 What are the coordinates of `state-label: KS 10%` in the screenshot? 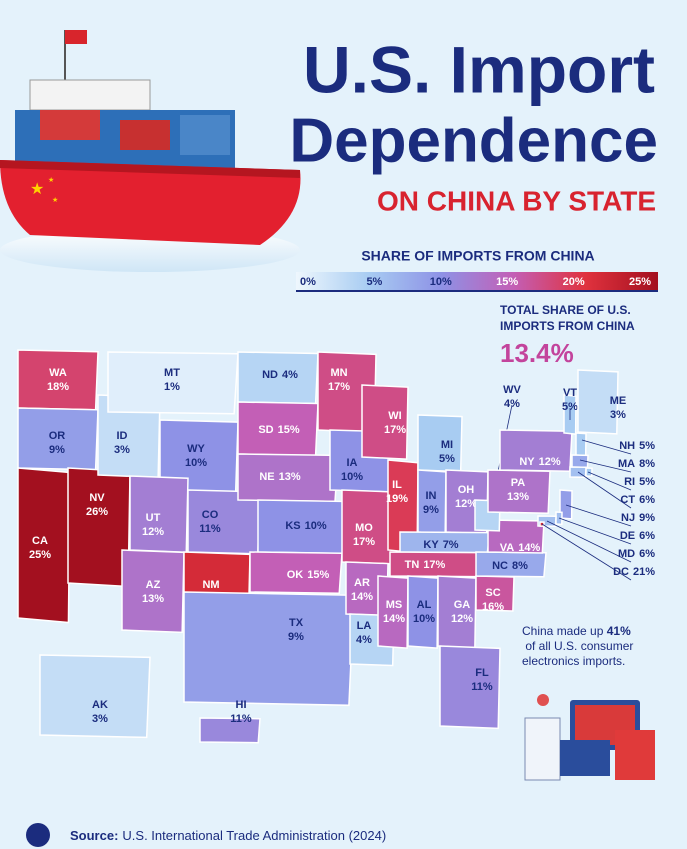 It's located at (306, 526).